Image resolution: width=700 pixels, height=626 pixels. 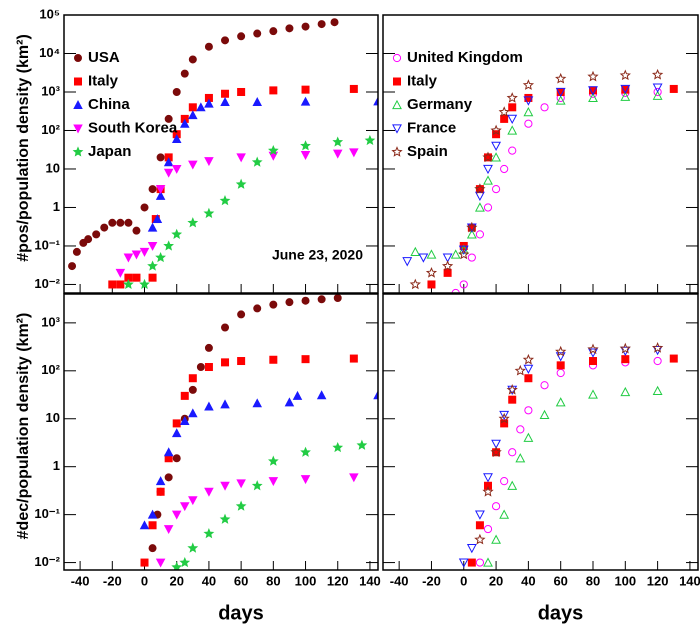 What do you see at coordinates (540, 180) in the screenshot?
I see `plot-area` at bounding box center [540, 180].